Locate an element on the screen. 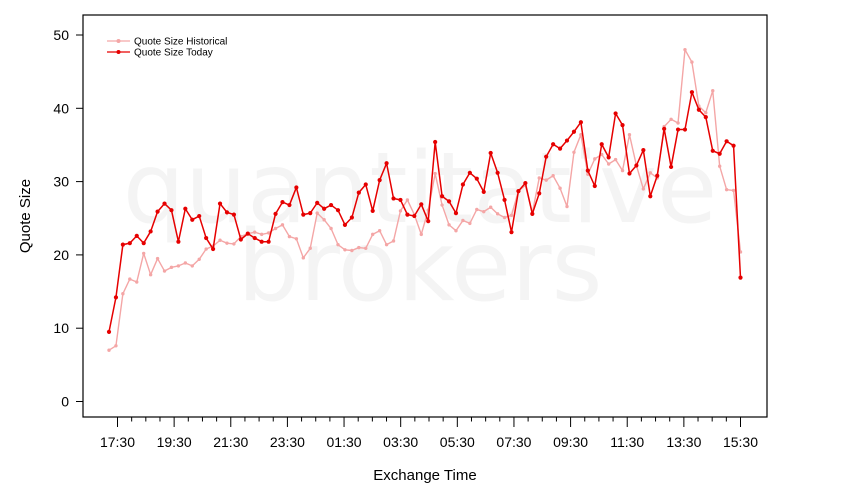 The width and height of the screenshot is (850, 500). x-axis-title: Exchange Time is located at coordinates (424, 475).